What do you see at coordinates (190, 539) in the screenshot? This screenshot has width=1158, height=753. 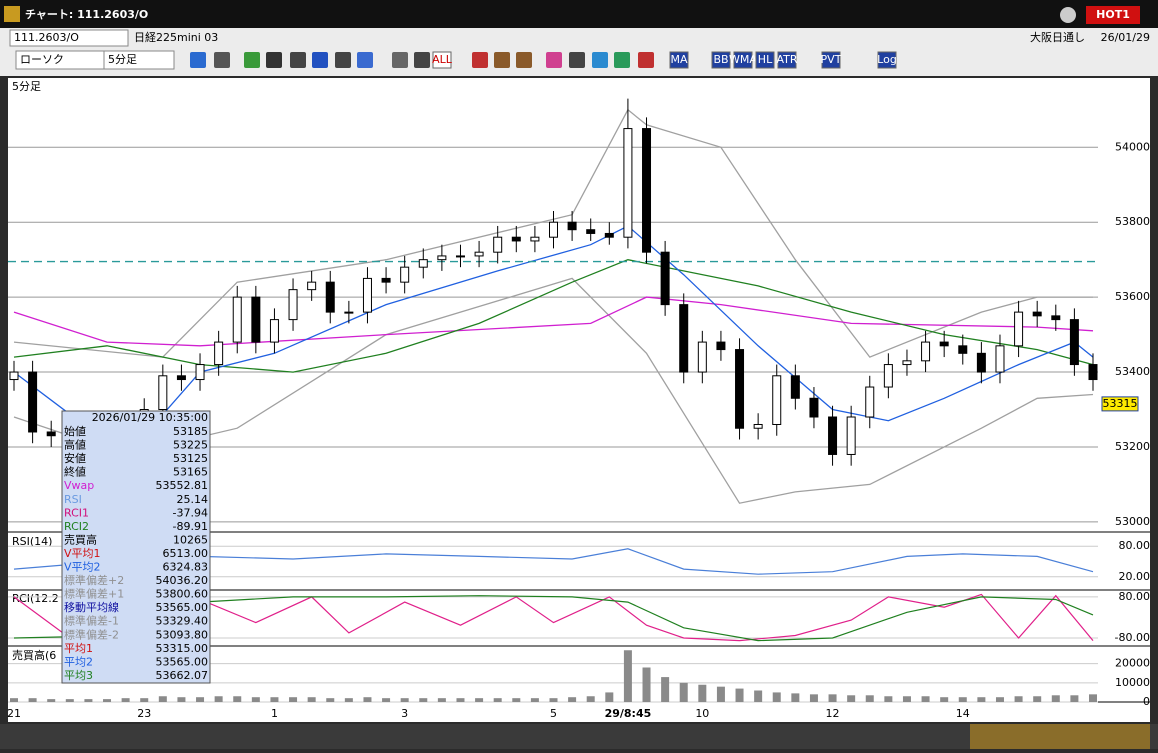 I see `info-value: 10265` at bounding box center [190, 539].